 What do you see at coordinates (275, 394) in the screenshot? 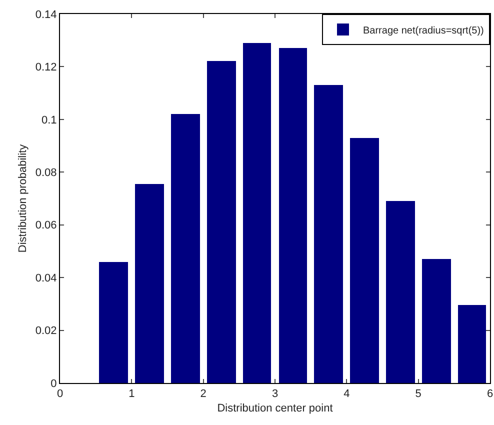
I see `x-tick-label: 3` at bounding box center [275, 394].